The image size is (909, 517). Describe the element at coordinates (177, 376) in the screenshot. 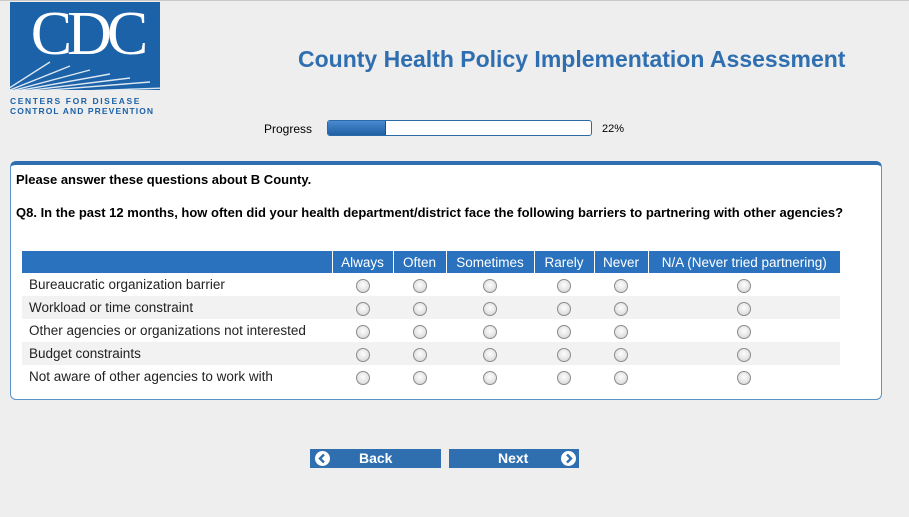

I see `row-label: Not aware of other agencies to work with` at that location.